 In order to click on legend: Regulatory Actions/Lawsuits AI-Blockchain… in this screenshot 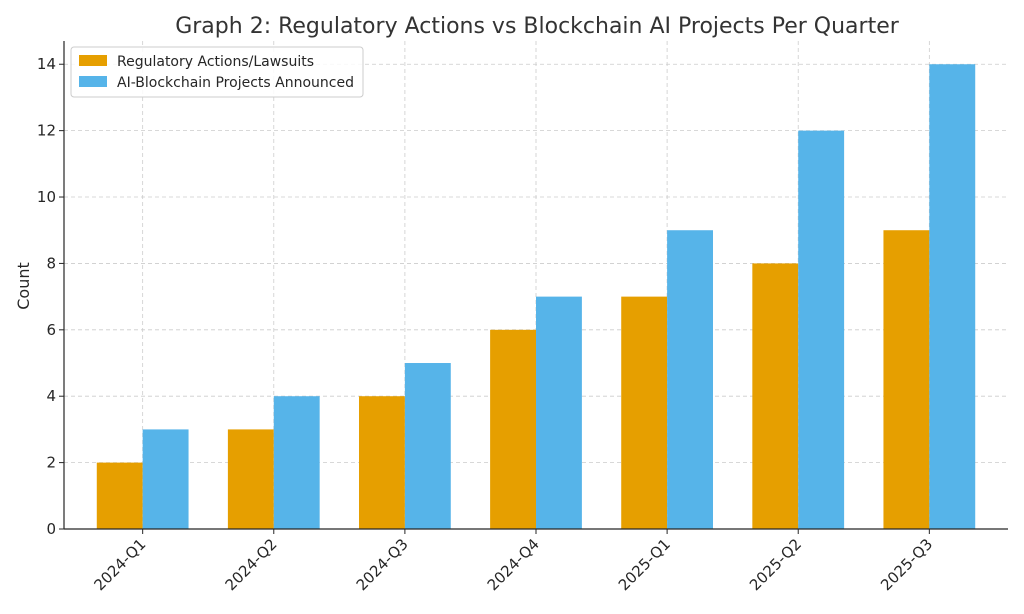, I will do `click(217, 72)`.